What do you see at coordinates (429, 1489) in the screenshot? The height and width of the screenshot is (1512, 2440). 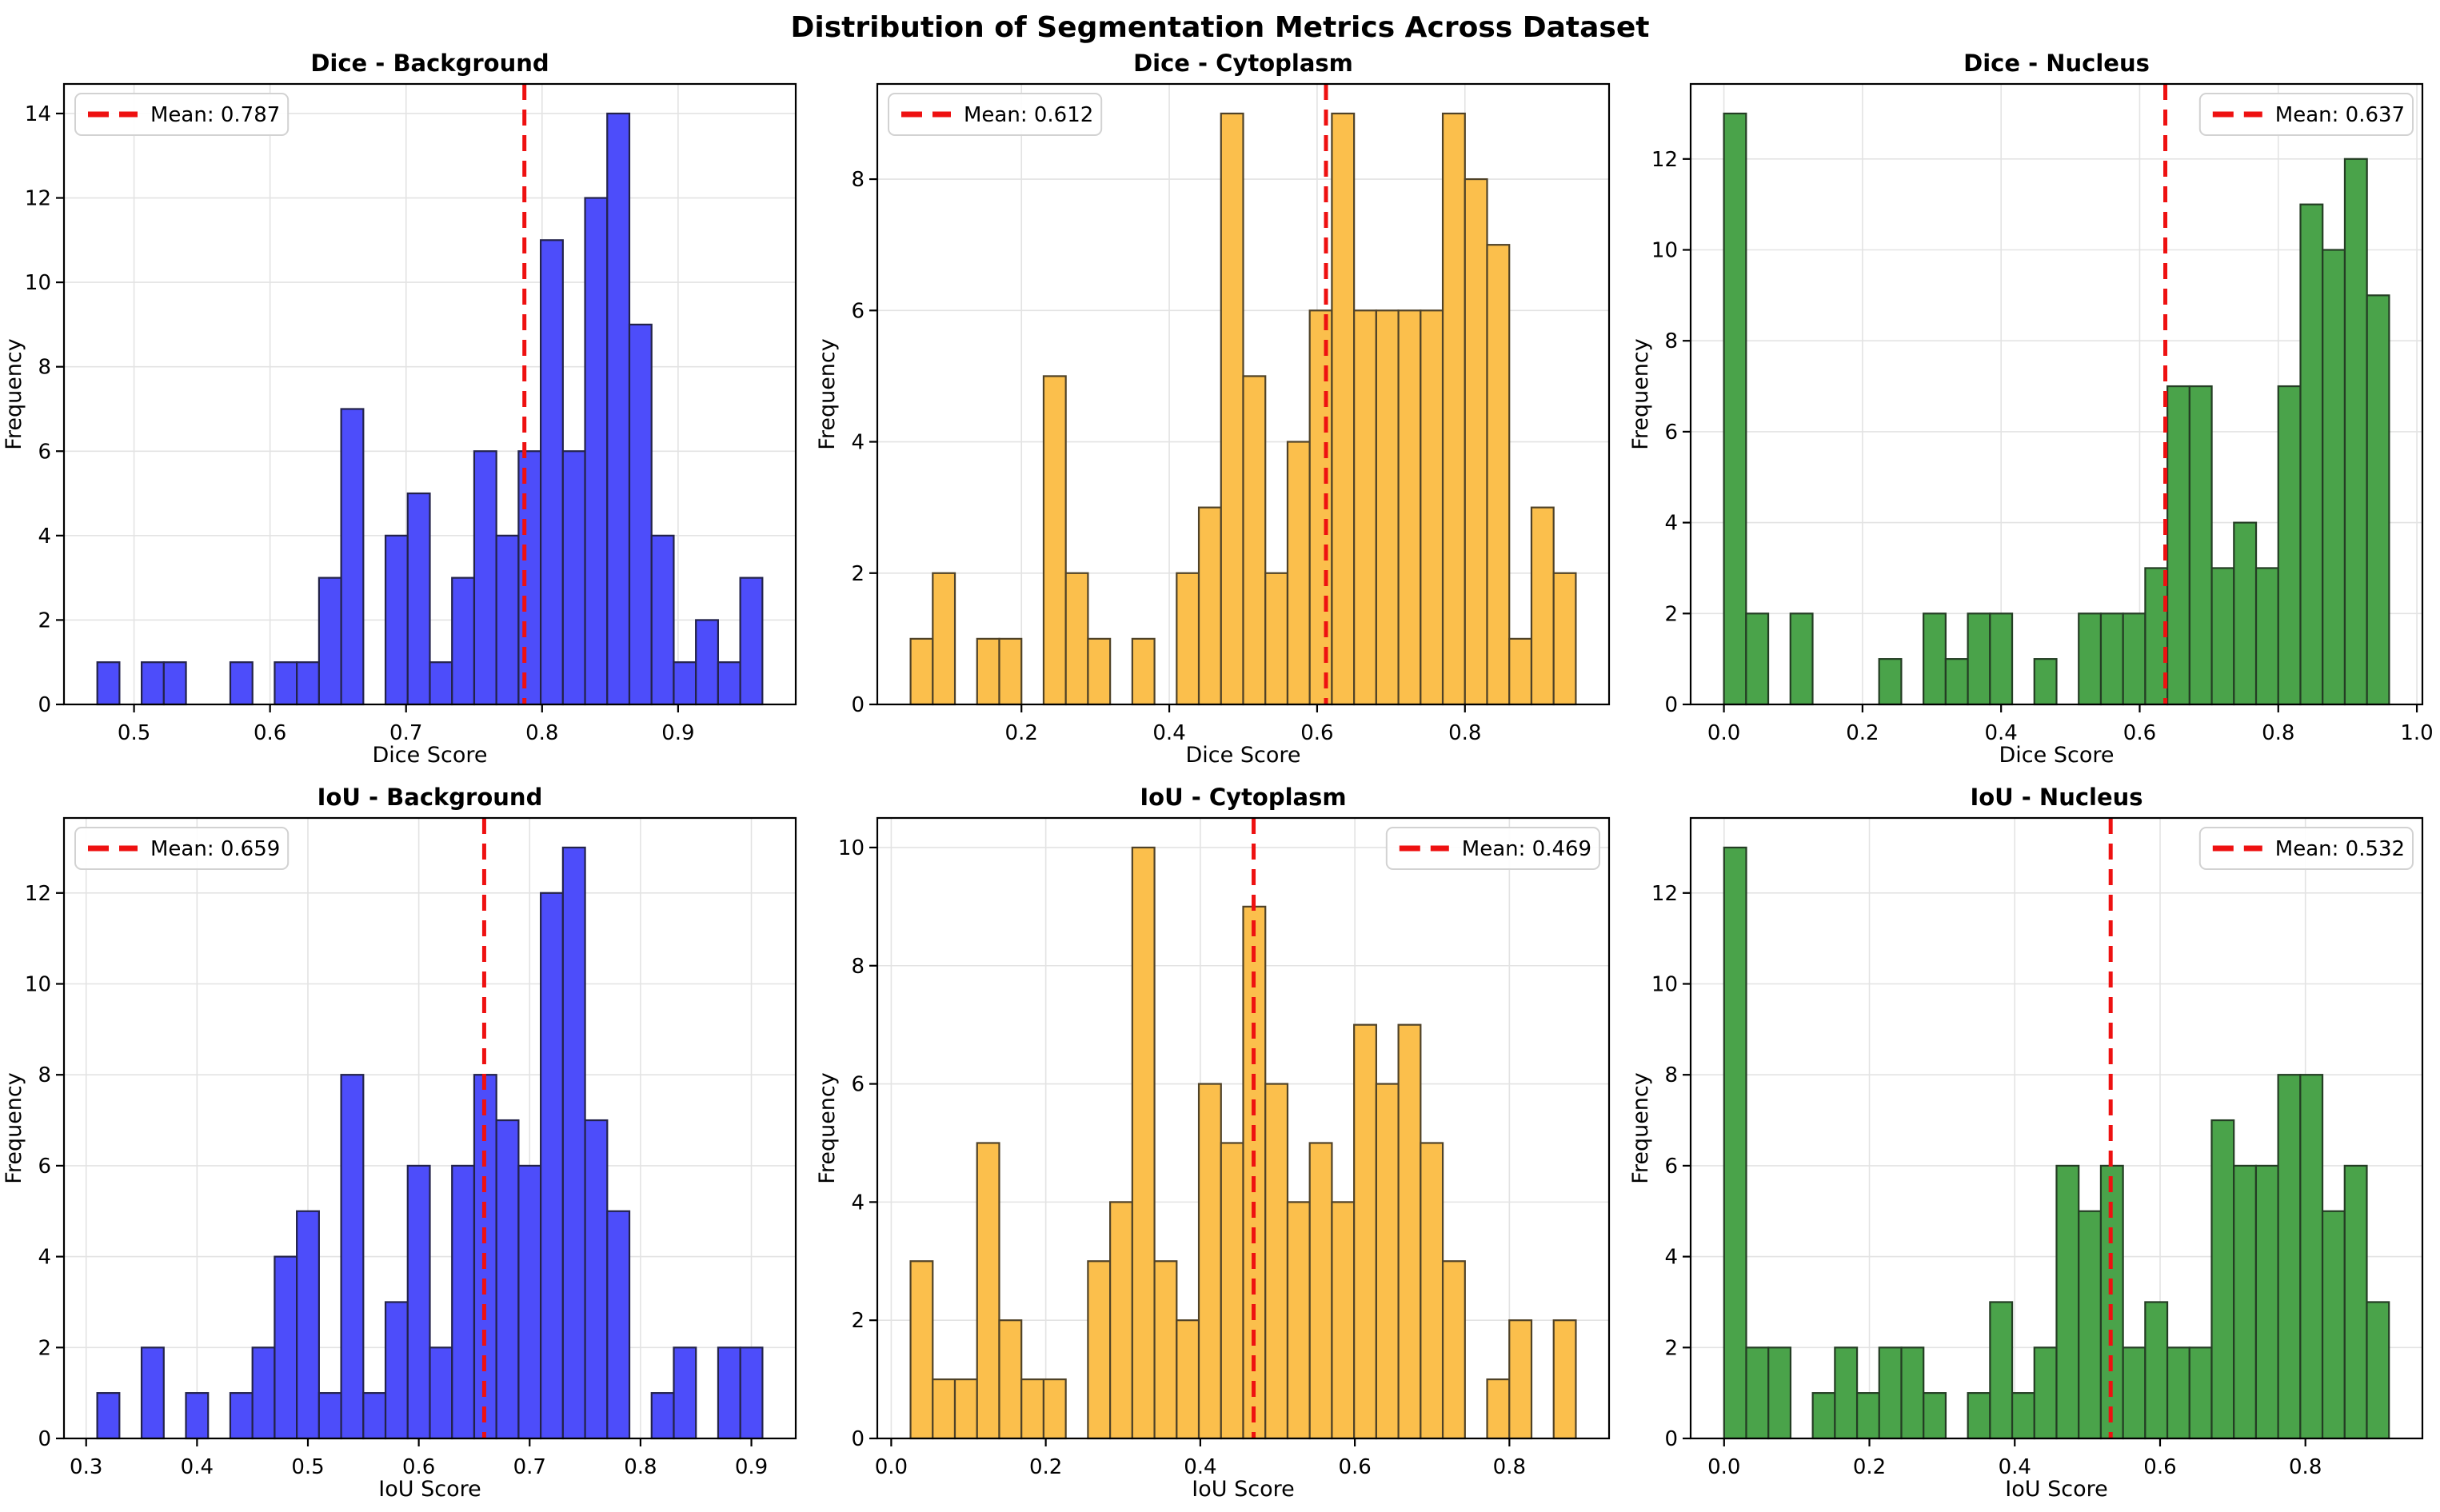 I see `x-axis-label: IoU Score` at bounding box center [429, 1489].